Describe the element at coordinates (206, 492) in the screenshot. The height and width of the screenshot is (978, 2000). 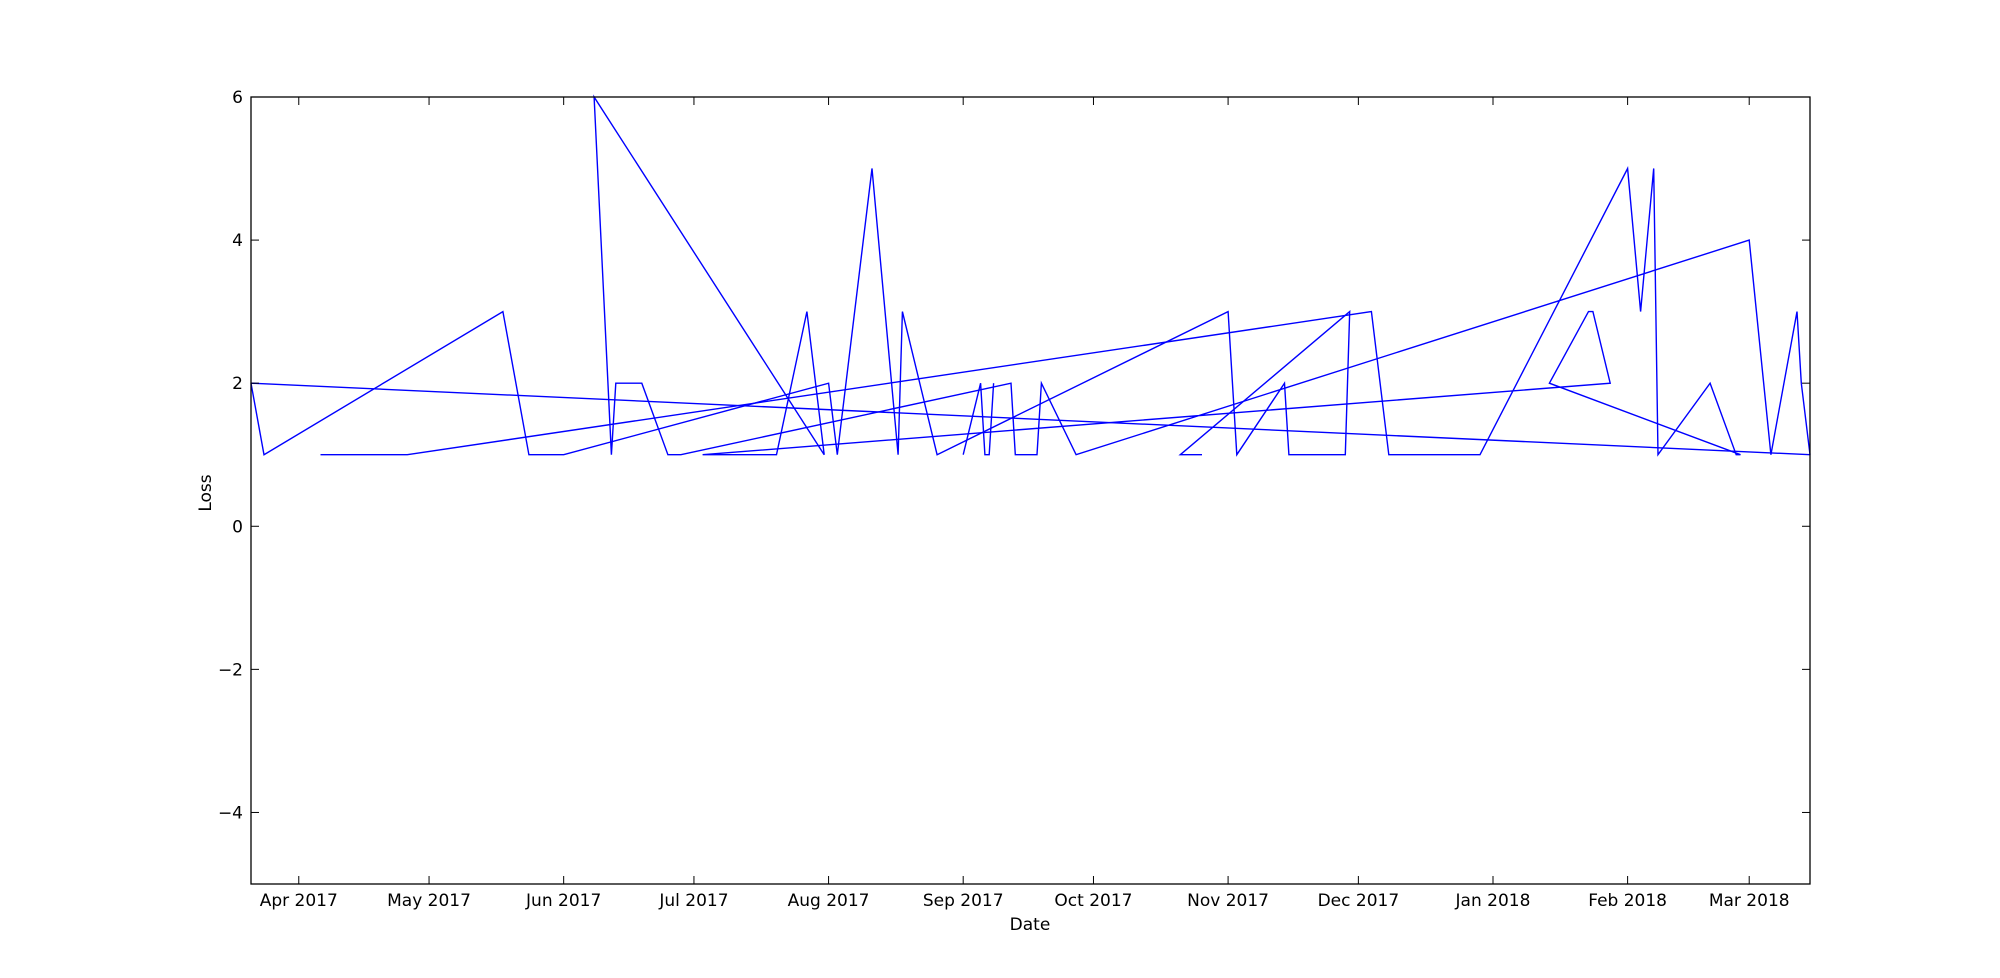
I see `y-axis-label: Loss` at that location.